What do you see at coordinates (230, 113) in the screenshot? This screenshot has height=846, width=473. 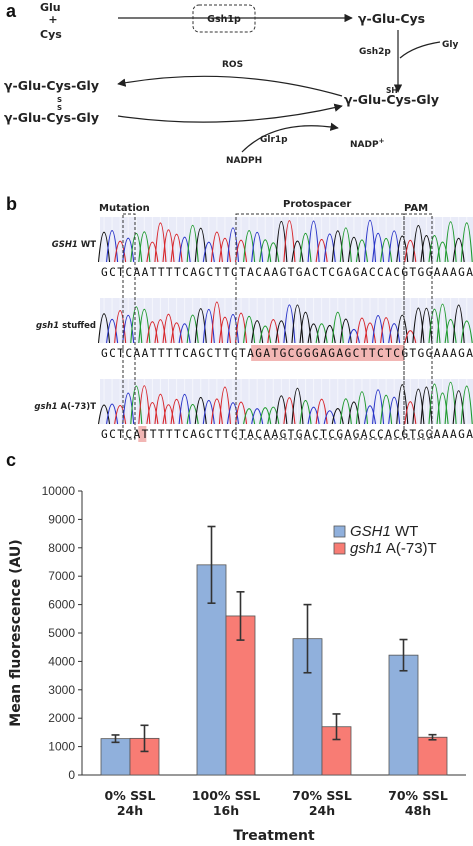 I see `arrow-glr1` at bounding box center [230, 113].